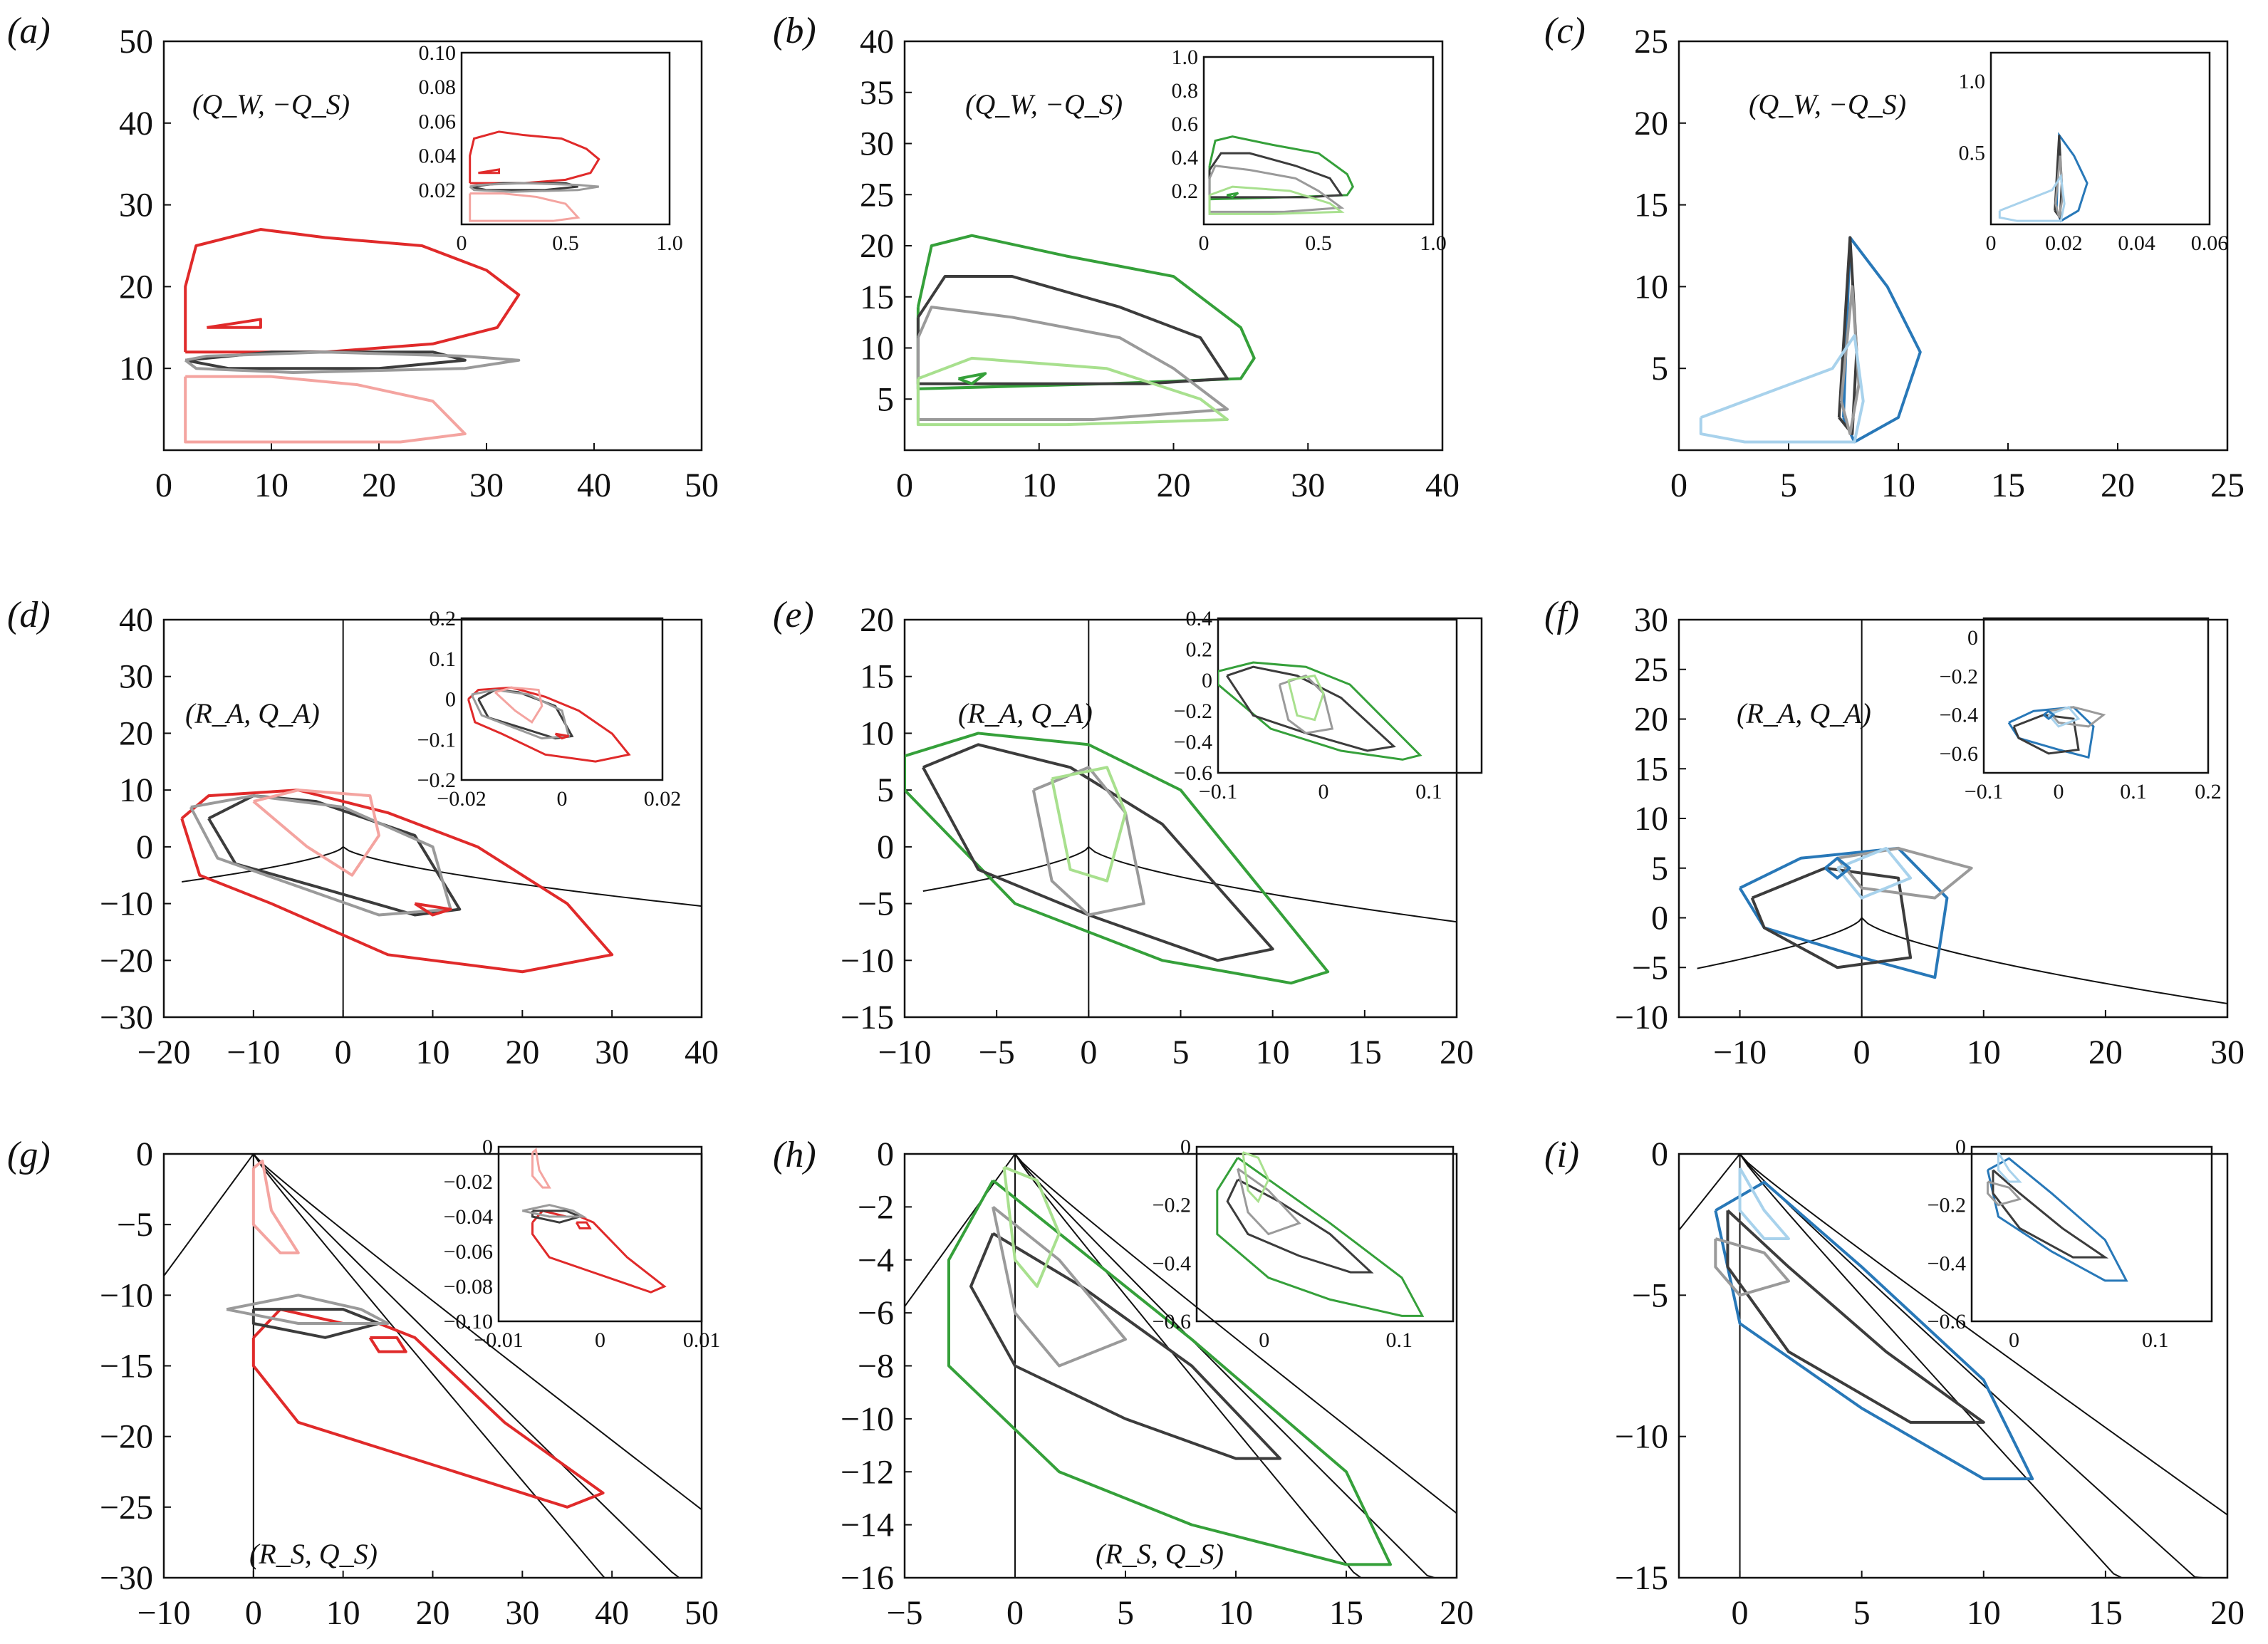 The height and width of the screenshot is (1644, 2268). What do you see at coordinates (1272, 884) in the screenshot?
I see `discriminant-curve-right` at bounding box center [1272, 884].